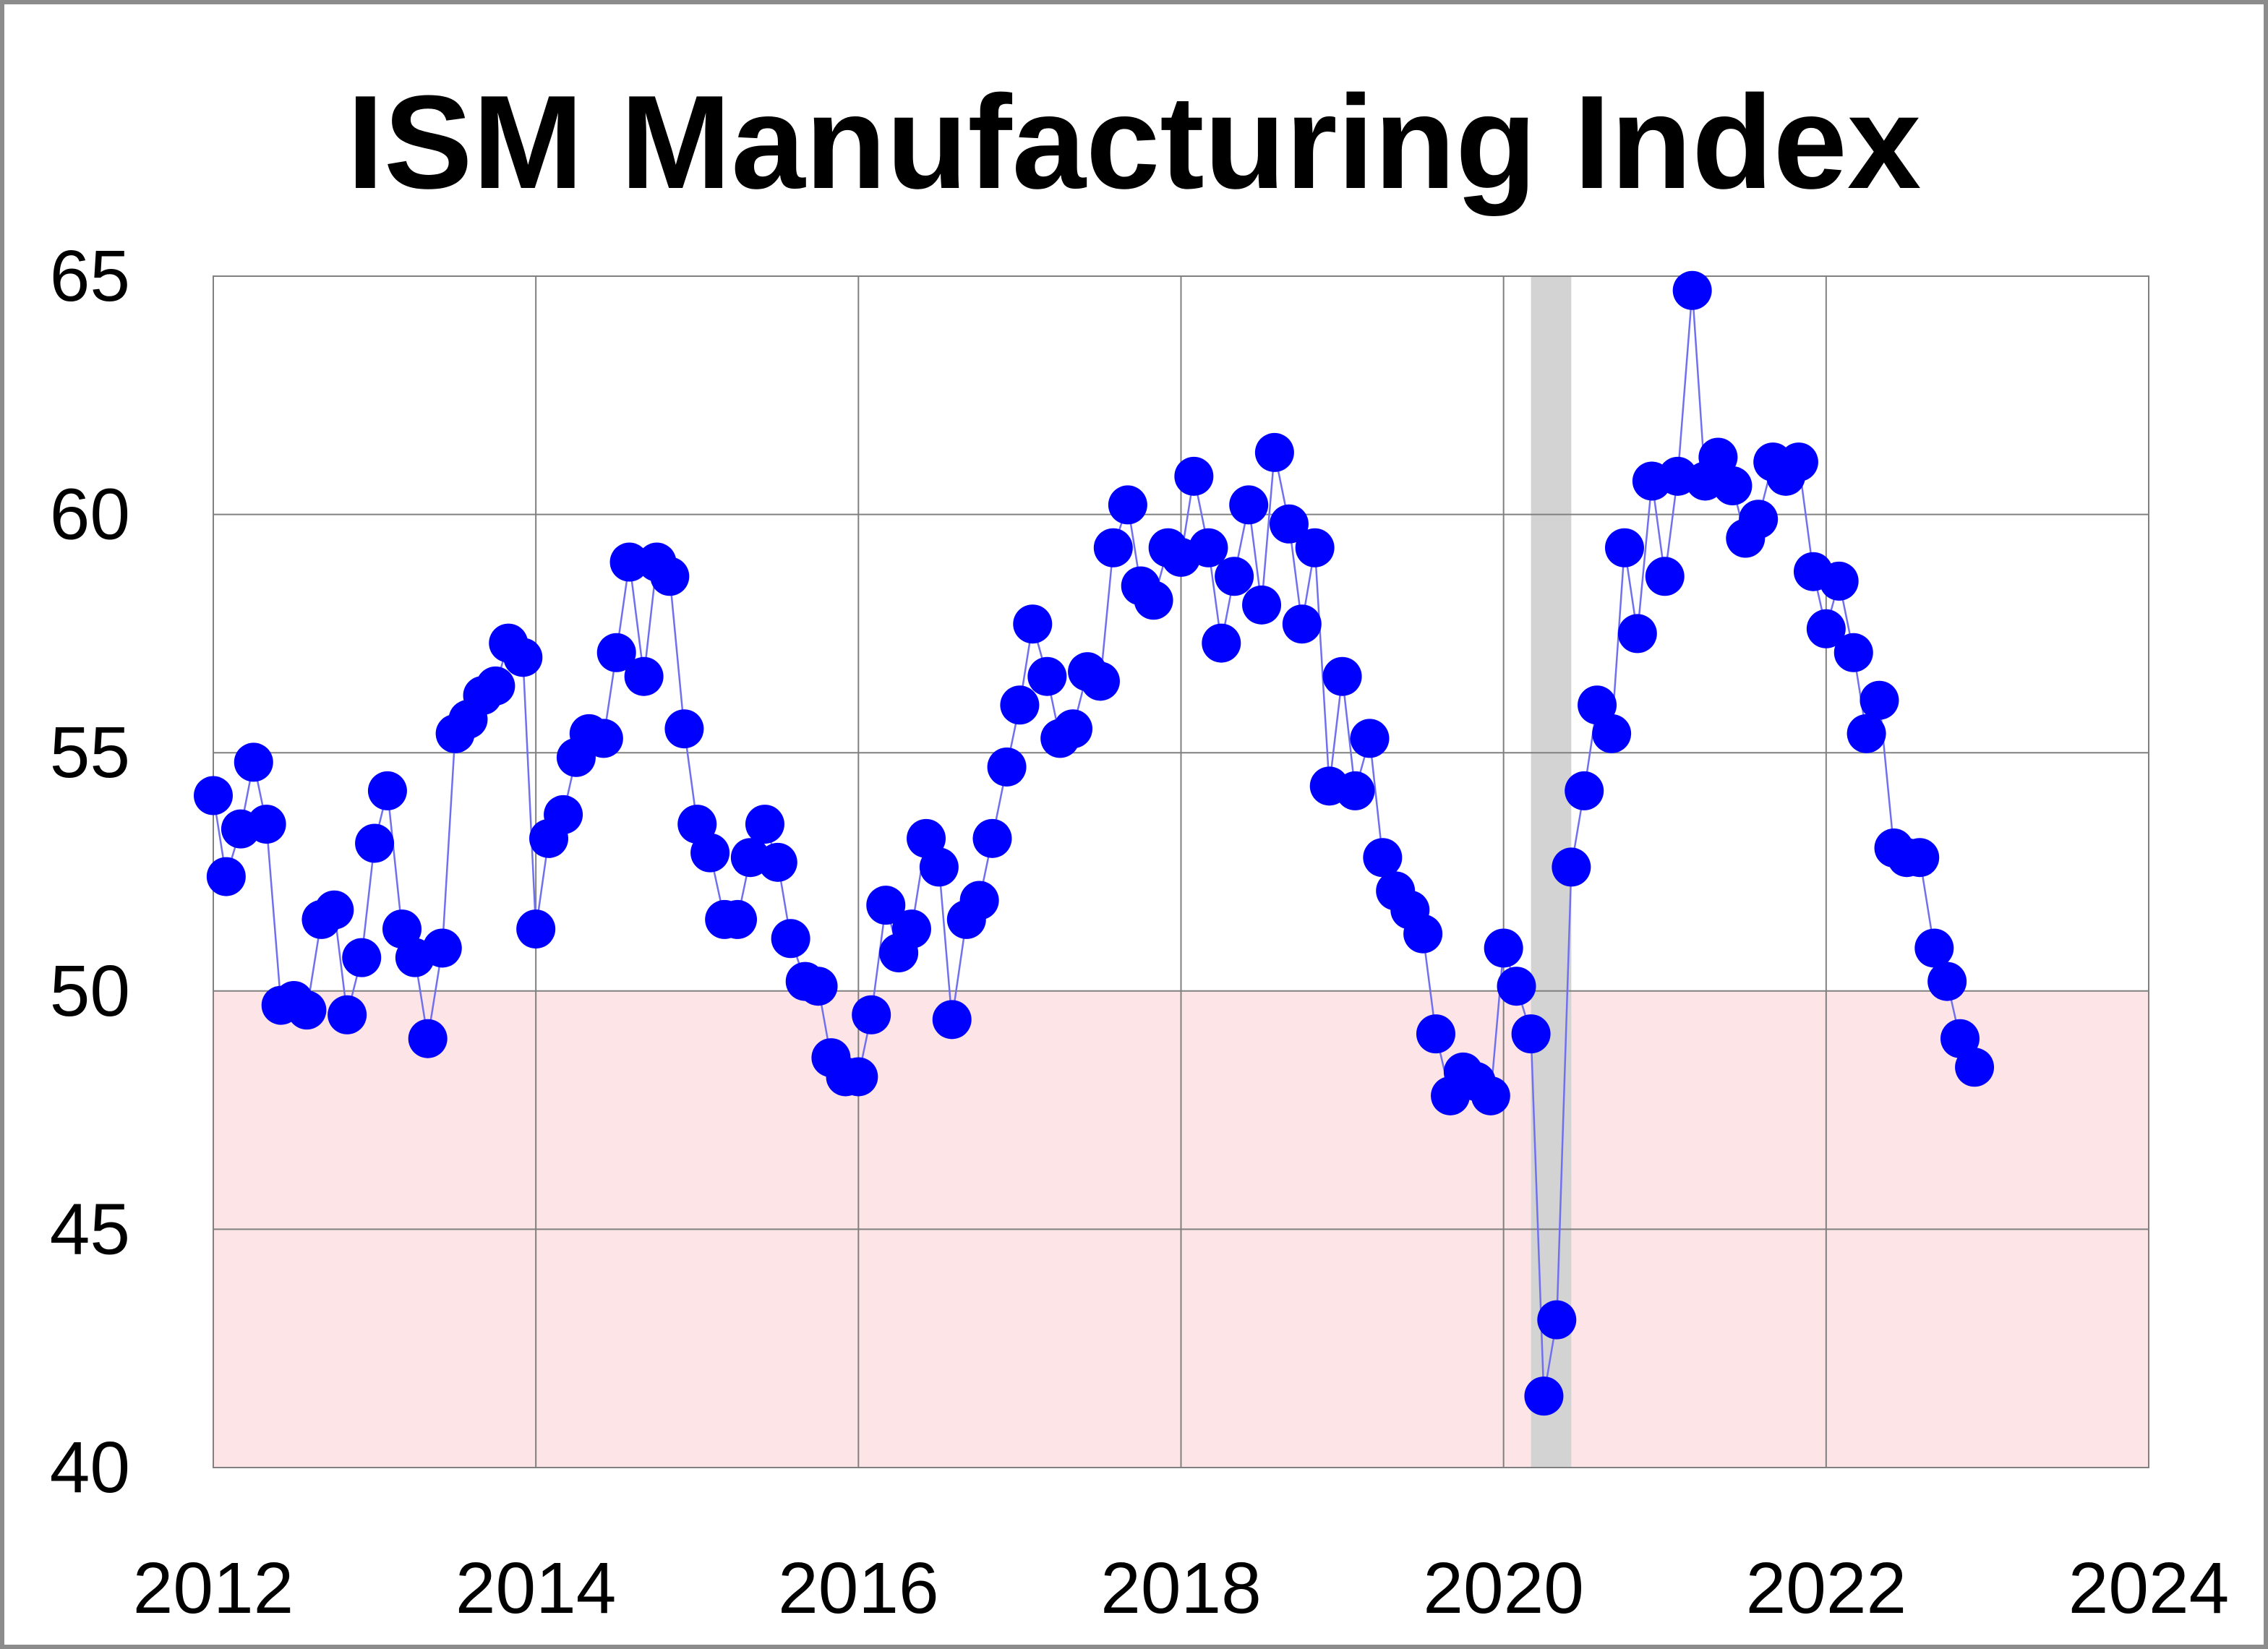  I want to click on x-tick-label: 2018, so click(1180, 1588).